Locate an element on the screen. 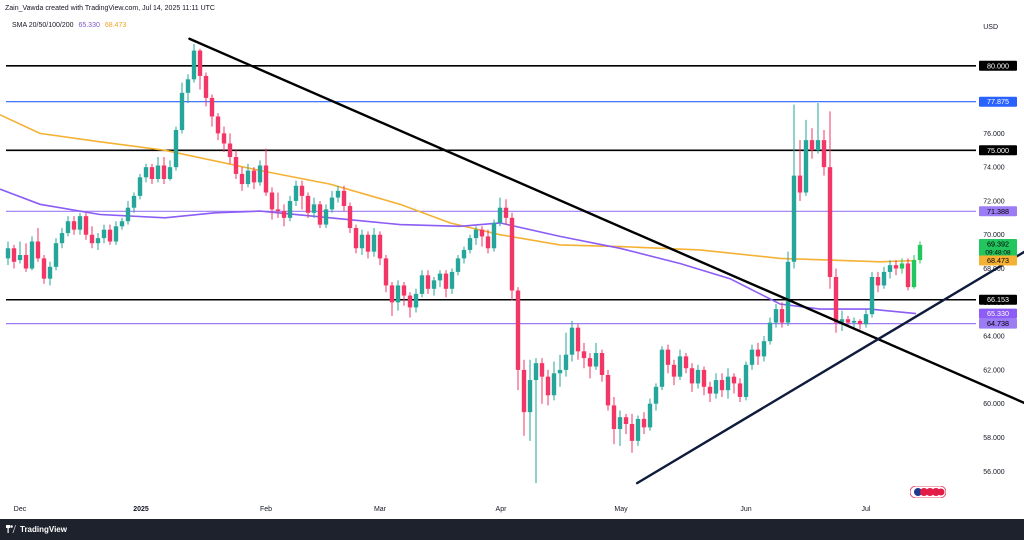 Image resolution: width=1024 pixels, height=540 pixels. tradingview-brand: TradingView is located at coordinates (43, 529).